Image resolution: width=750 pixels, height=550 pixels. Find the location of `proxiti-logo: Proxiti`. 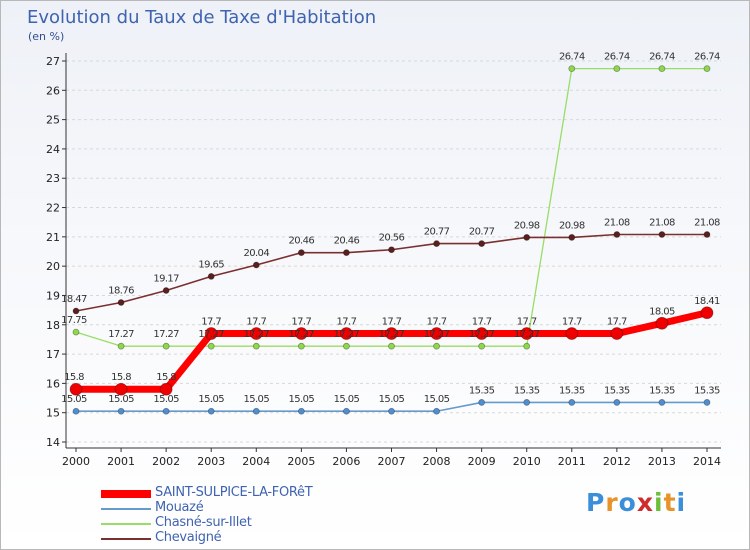

proxiti-logo: Proxiti is located at coordinates (636, 502).